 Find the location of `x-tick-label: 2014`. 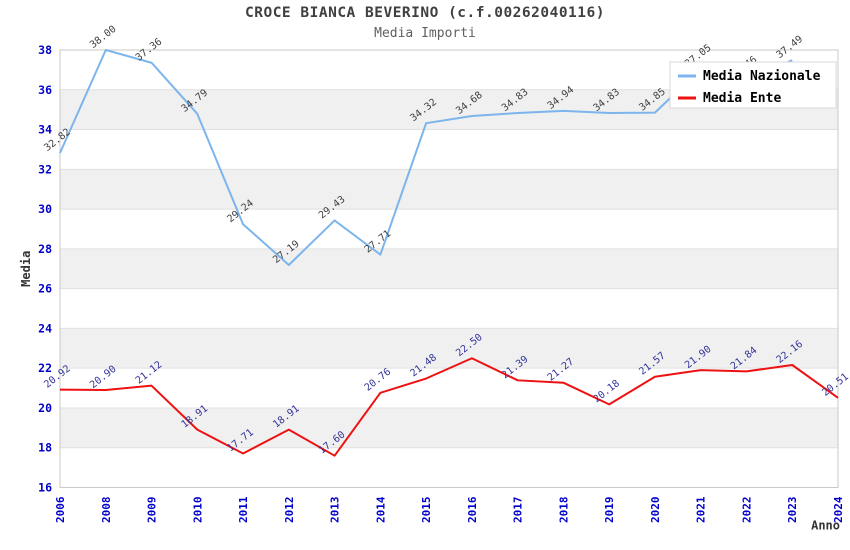

x-tick-label: 2014 is located at coordinates (380, 509).